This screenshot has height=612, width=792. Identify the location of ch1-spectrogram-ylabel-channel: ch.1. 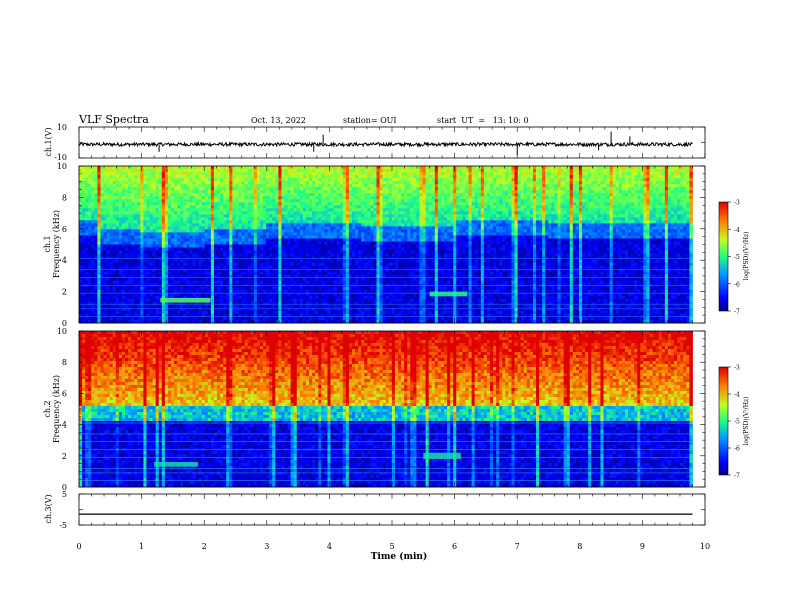
(47, 243).